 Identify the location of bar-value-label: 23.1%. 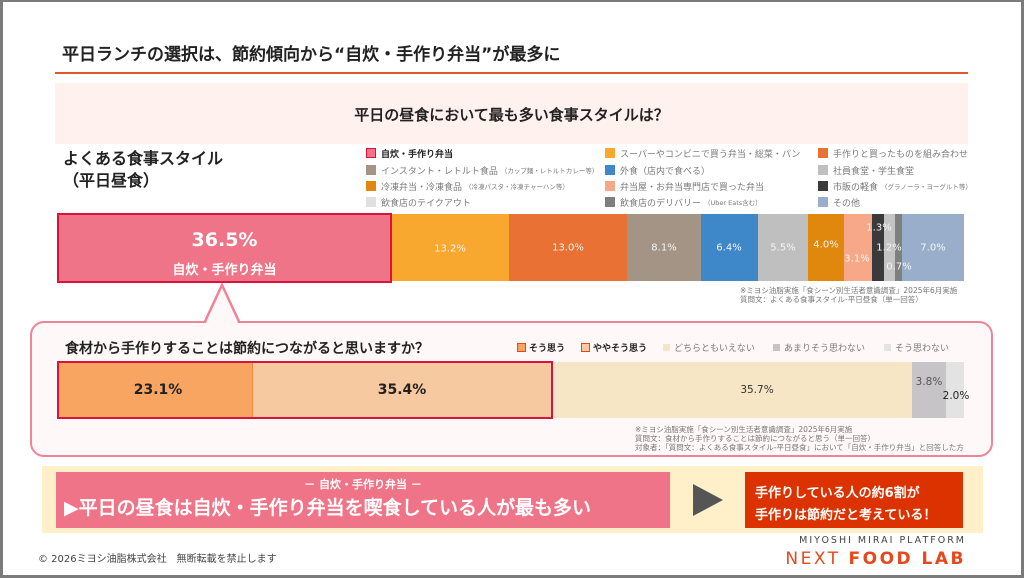
(158, 390).